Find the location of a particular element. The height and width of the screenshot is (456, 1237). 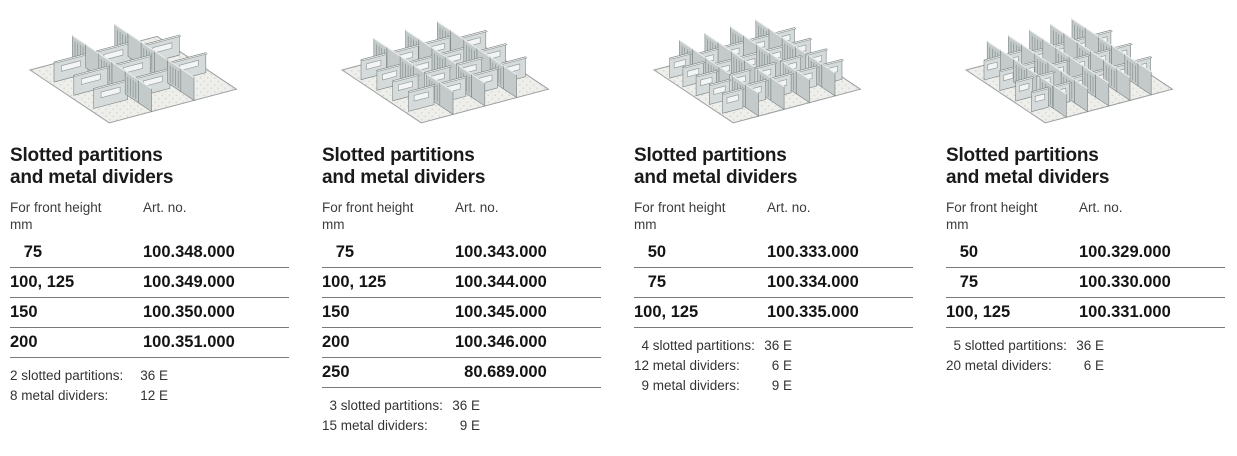

table-row: 200 100.351.000 is located at coordinates (149, 343).